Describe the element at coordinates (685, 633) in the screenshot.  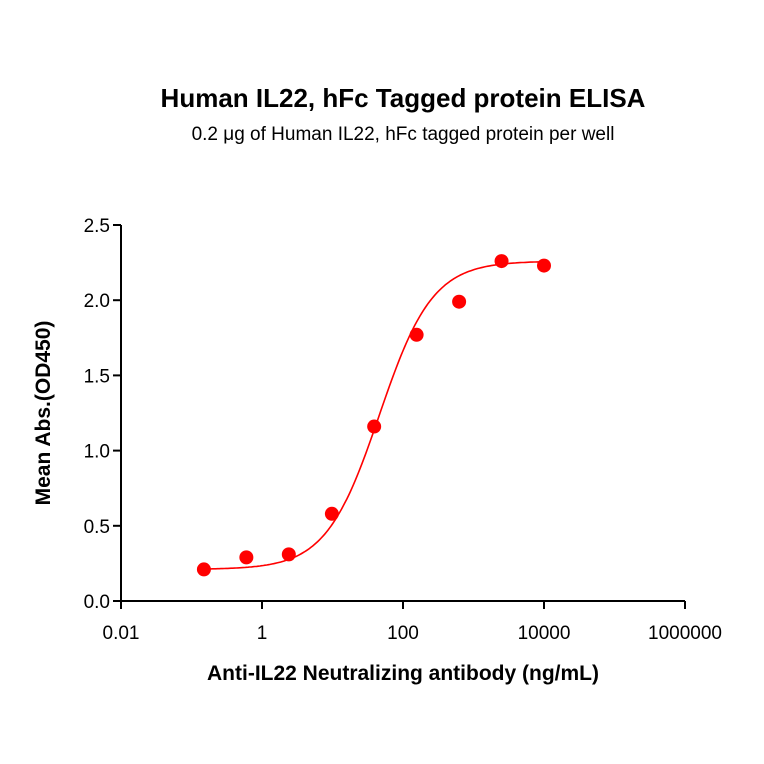
I see `x-tick-label: 1000000` at that location.